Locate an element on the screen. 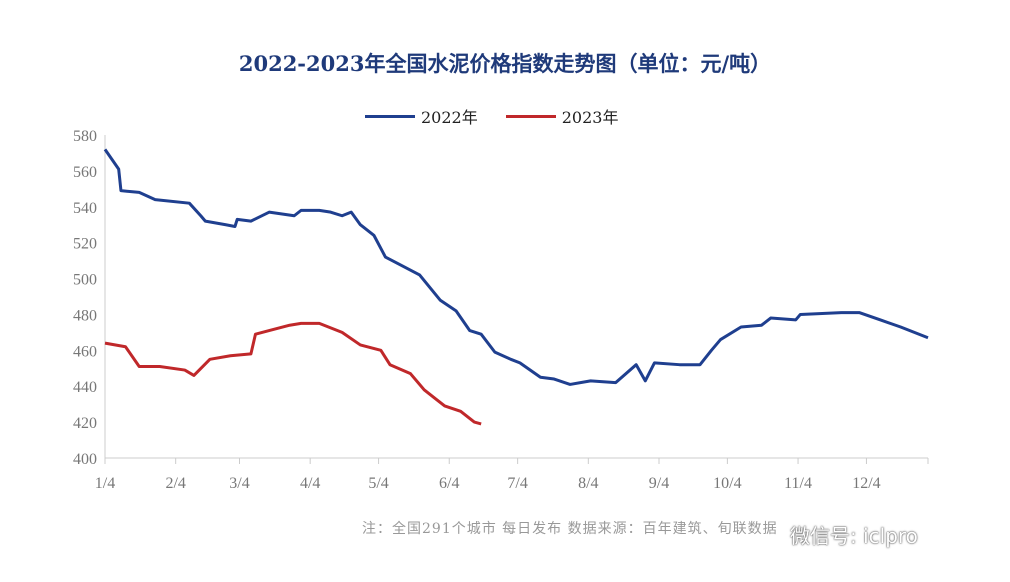  y-tick-label: 420 is located at coordinates (85, 423).